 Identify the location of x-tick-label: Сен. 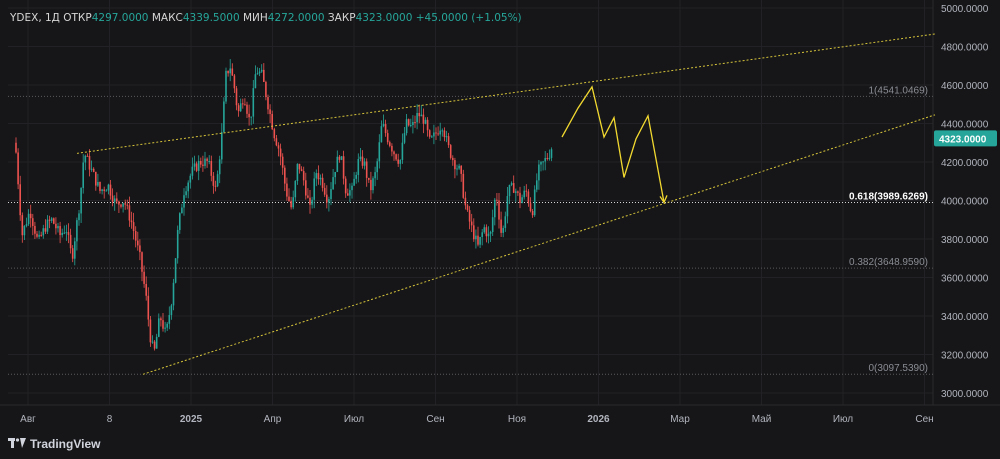
(435, 419).